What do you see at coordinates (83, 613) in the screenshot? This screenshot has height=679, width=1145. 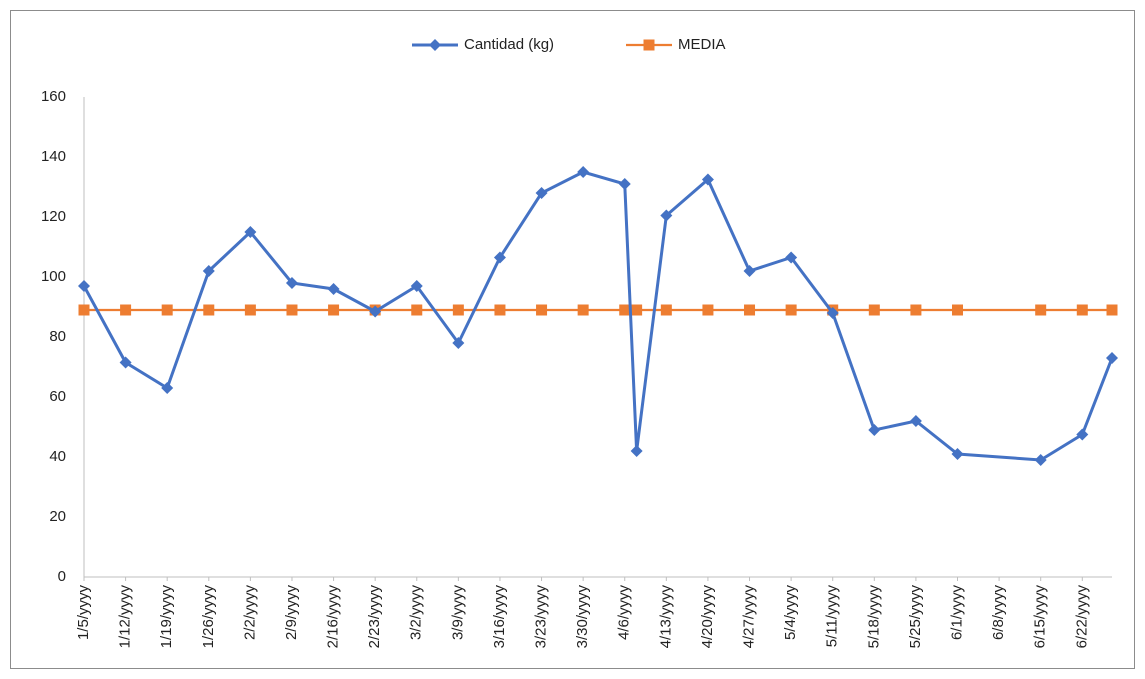 I see `x-tick-label: 1/5/yyyy` at bounding box center [83, 613].